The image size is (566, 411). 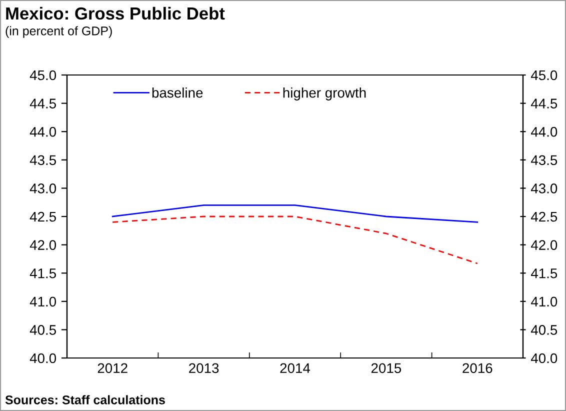 What do you see at coordinates (43, 160) in the screenshot?
I see `y-tick-label: 43.5` at bounding box center [43, 160].